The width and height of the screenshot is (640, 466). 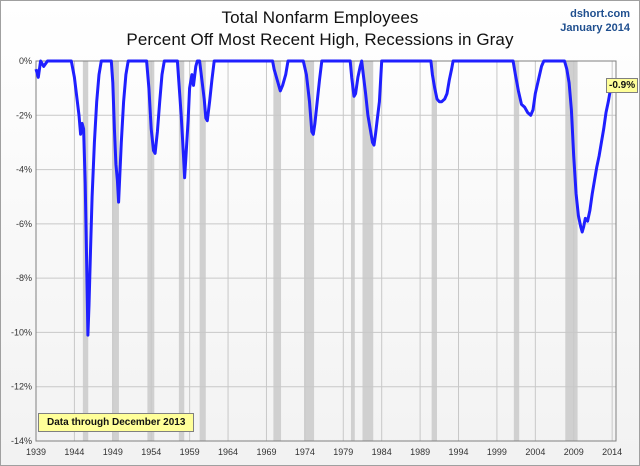 What do you see at coordinates (343, 452) in the screenshot?
I see `x-tick-label: 1979` at bounding box center [343, 452].